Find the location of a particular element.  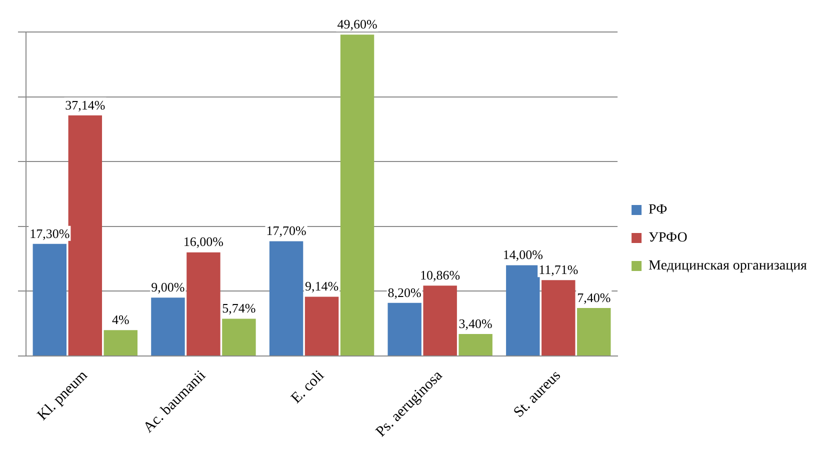

data-label: 17,70% is located at coordinates (286, 230).